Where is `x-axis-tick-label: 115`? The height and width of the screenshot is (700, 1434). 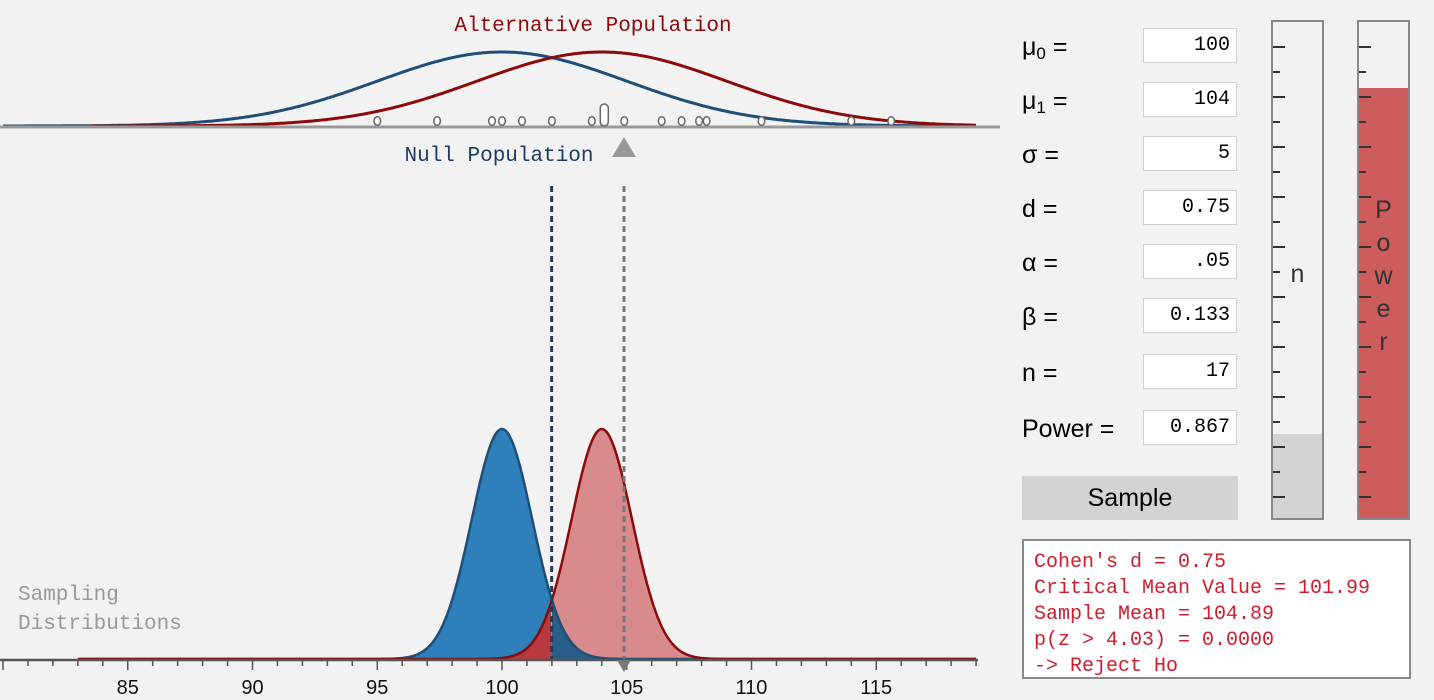 x-axis-tick-label: 115 is located at coordinates (876, 688).